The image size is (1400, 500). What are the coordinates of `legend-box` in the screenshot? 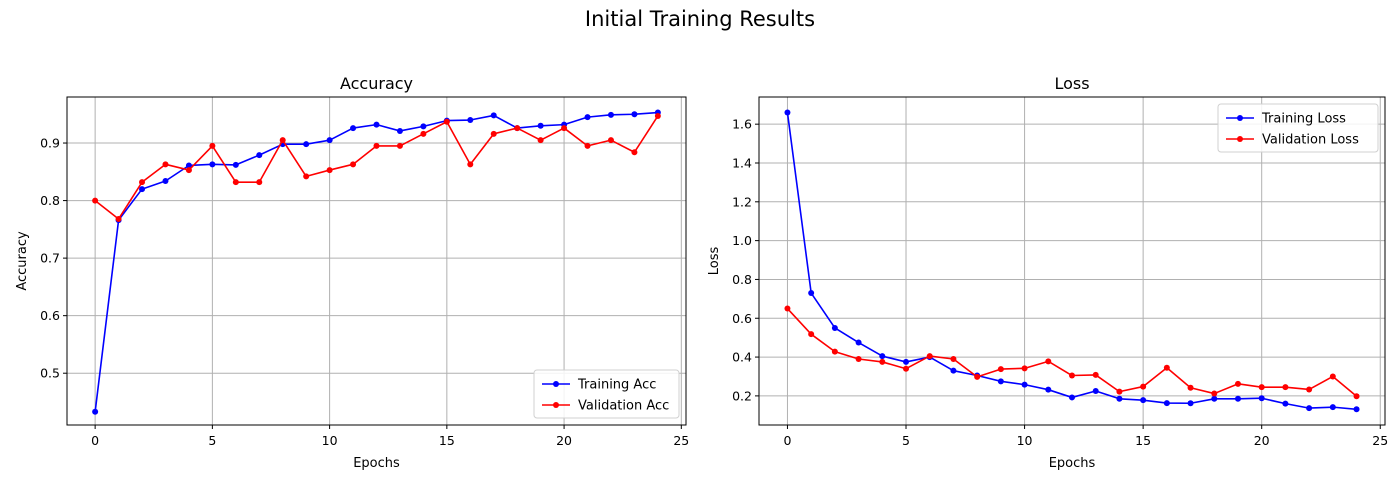 It's located at (1298, 128).